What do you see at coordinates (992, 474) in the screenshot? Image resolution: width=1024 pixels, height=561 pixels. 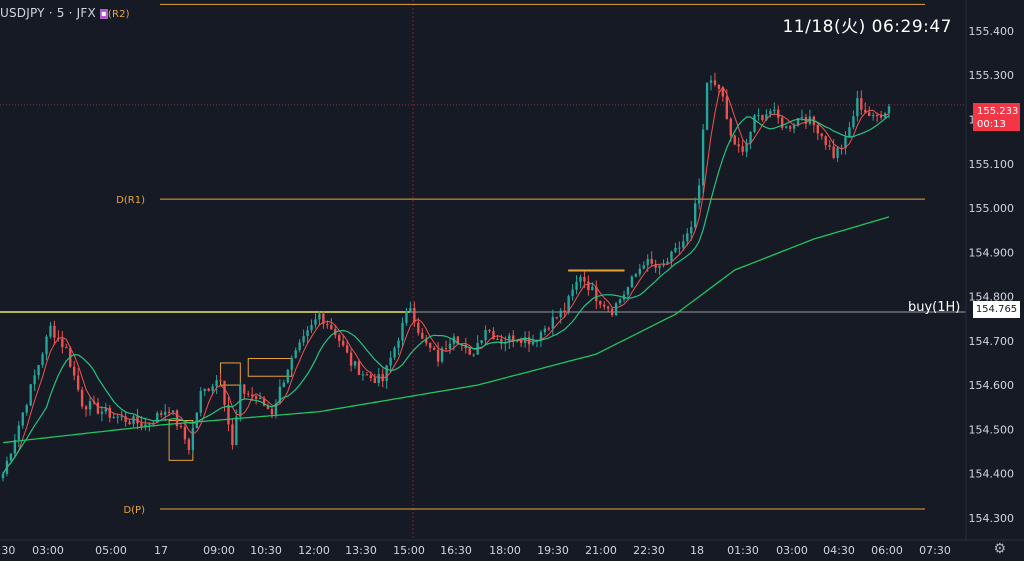 I see `y-tick-label: 154.400` at bounding box center [992, 474].